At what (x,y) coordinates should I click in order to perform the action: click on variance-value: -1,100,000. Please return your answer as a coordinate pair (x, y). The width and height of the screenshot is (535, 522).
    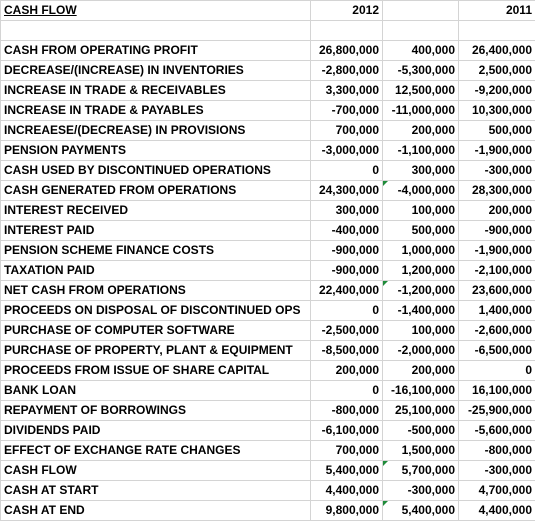
    Looking at the image, I should click on (420, 150).